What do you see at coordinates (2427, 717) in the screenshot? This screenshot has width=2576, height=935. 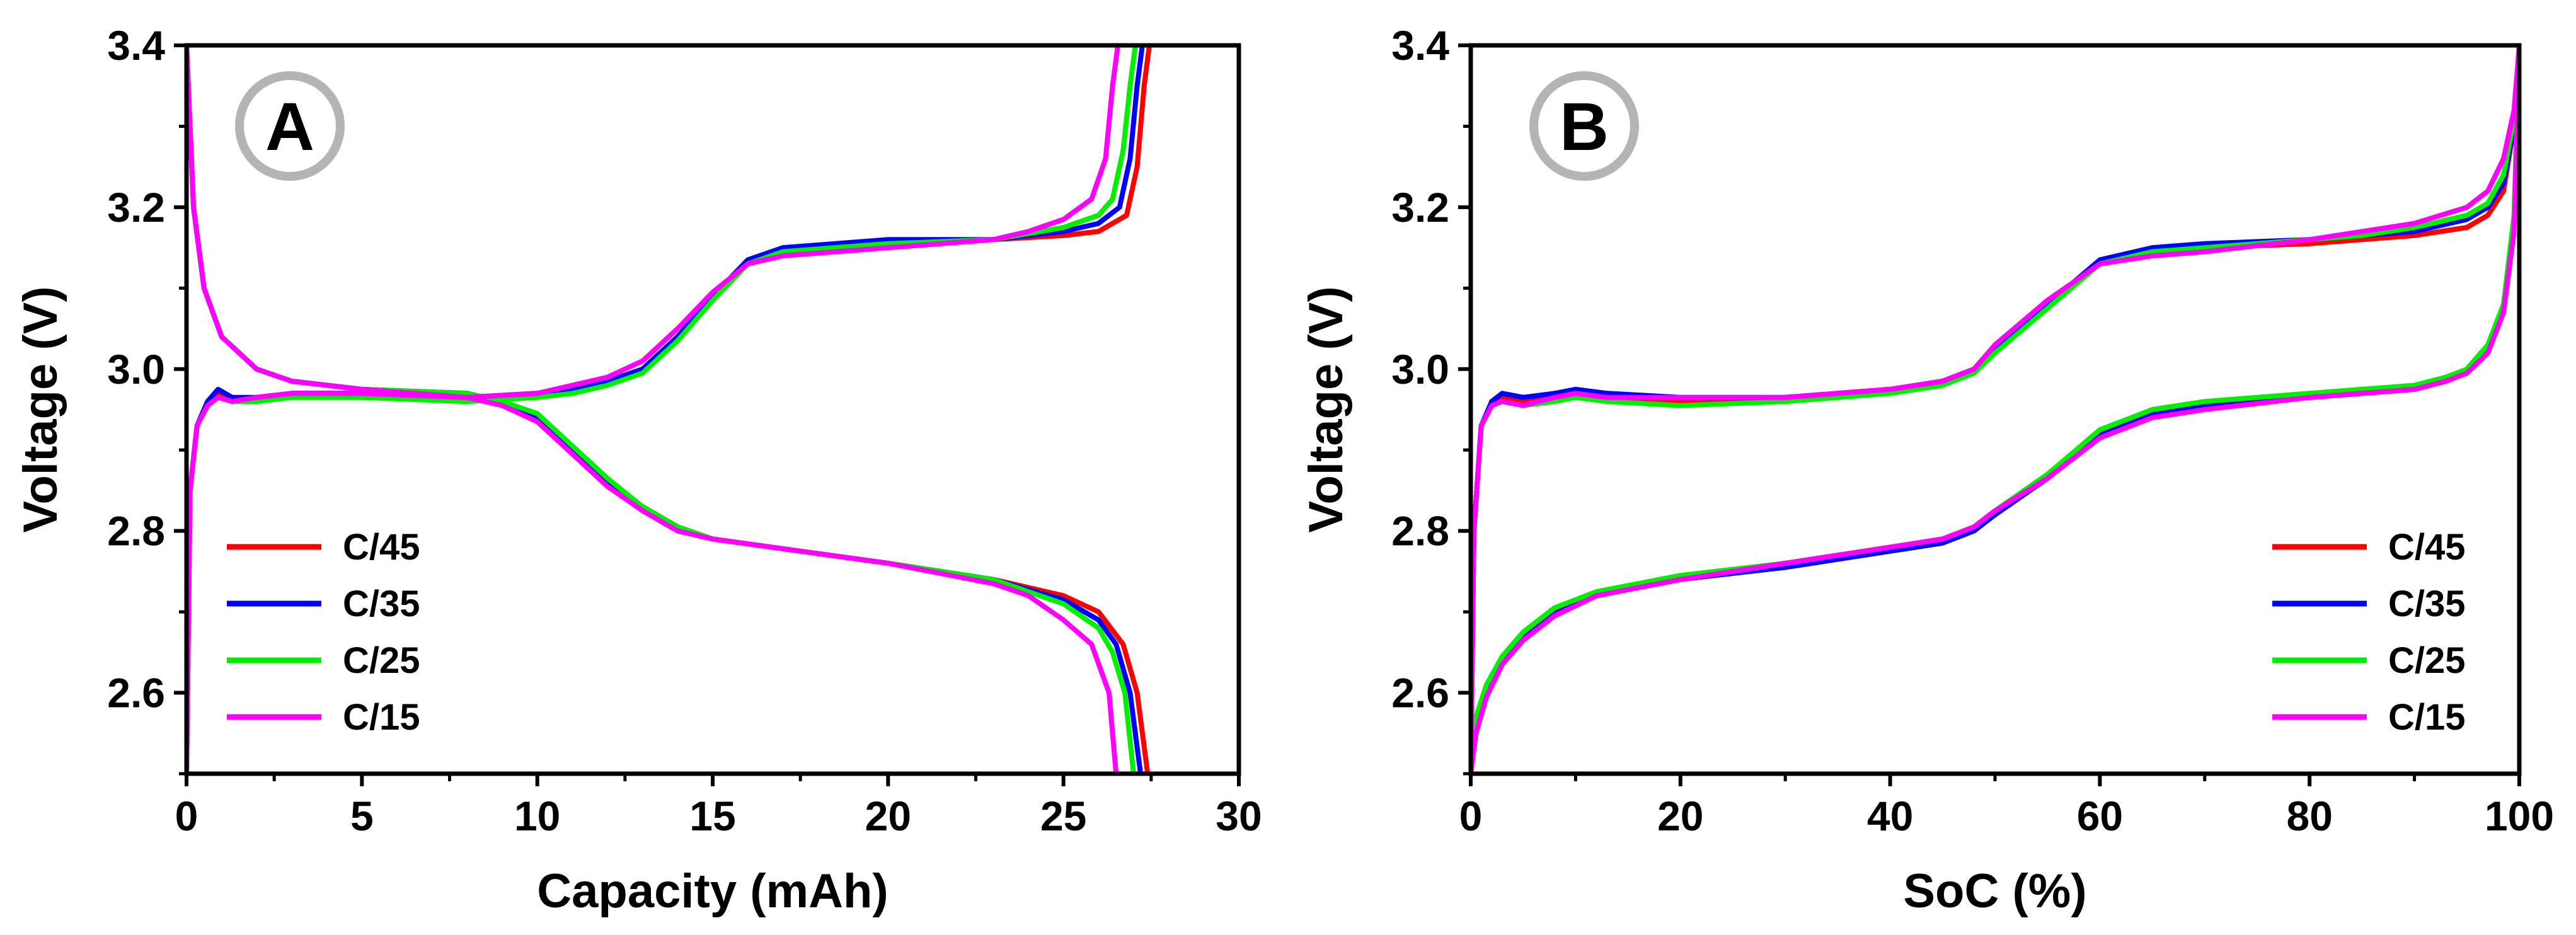 I see `panel-b-legend-label-C15: C/15` at bounding box center [2427, 717].